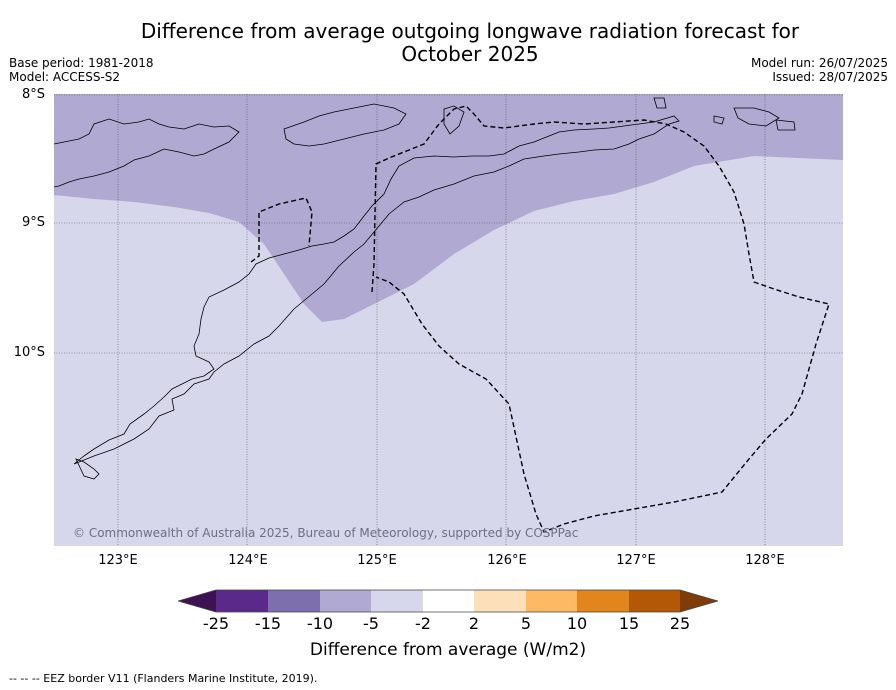 The image size is (896, 690). Describe the element at coordinates (629, 623) in the screenshot. I see `colorbar-tick: 15` at that location.